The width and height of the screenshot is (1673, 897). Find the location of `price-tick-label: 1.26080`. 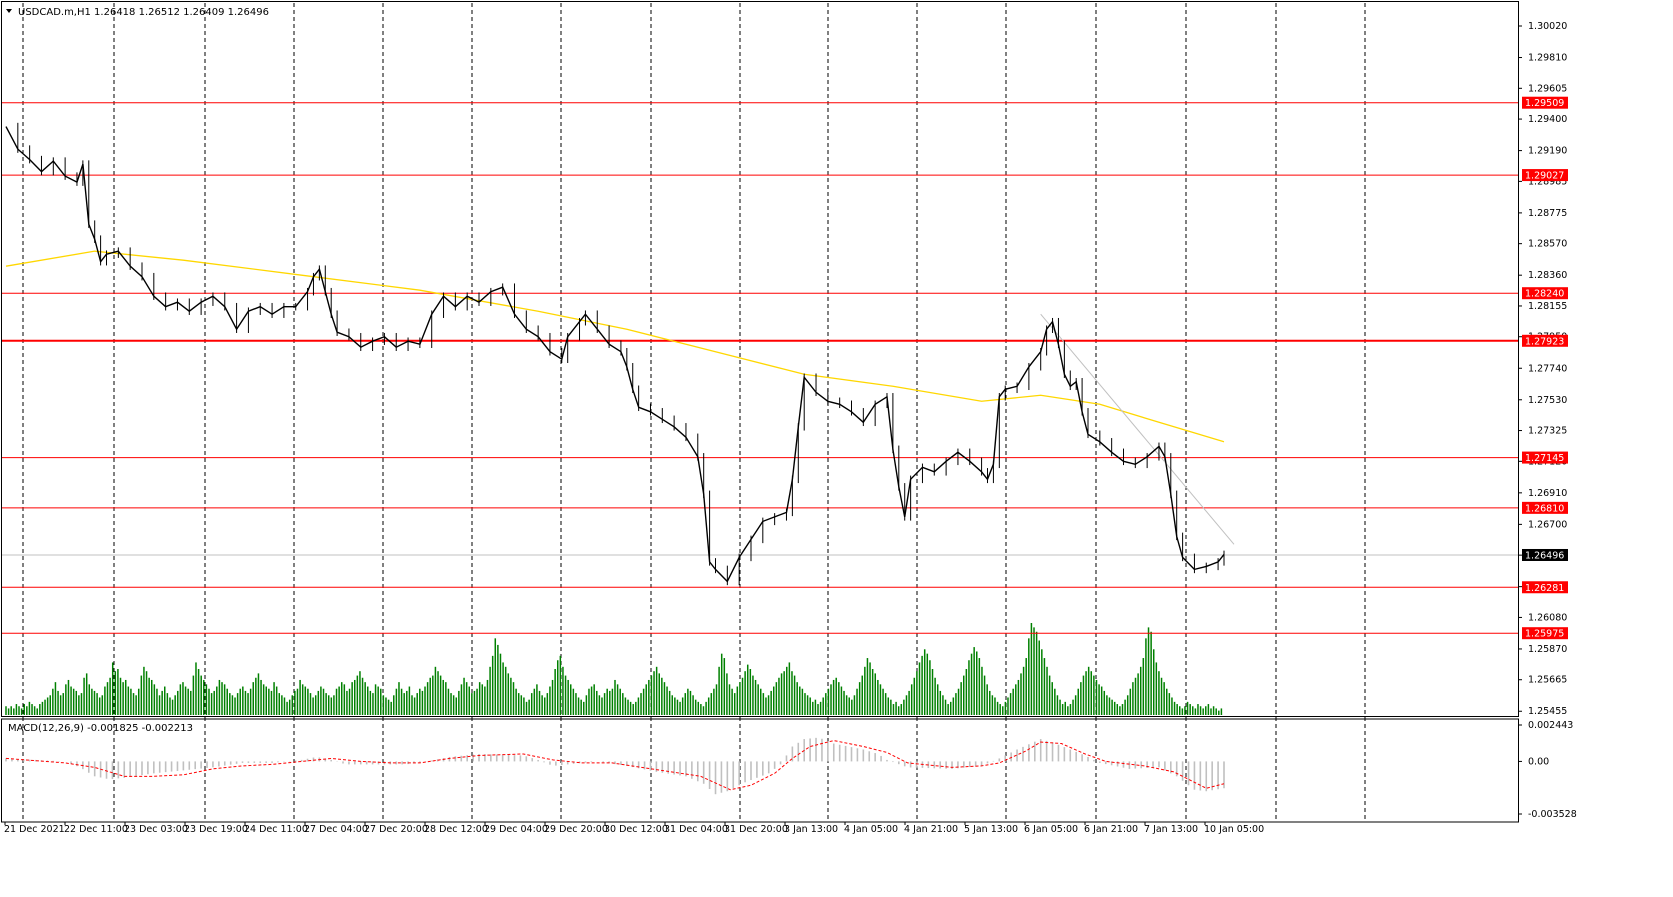

price-tick-label: 1.26080 is located at coordinates (1547, 617).